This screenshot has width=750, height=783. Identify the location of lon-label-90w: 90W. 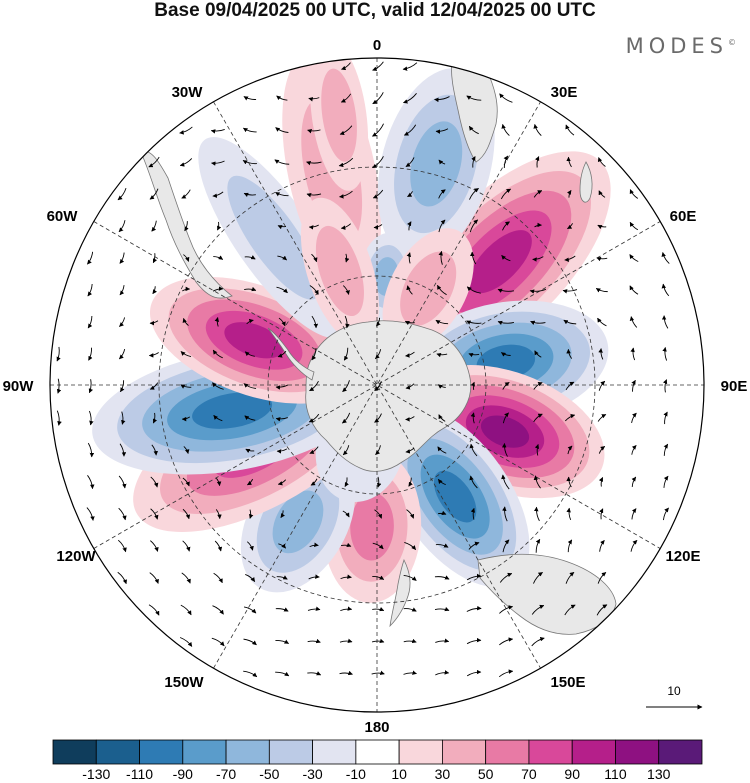
(19, 386).